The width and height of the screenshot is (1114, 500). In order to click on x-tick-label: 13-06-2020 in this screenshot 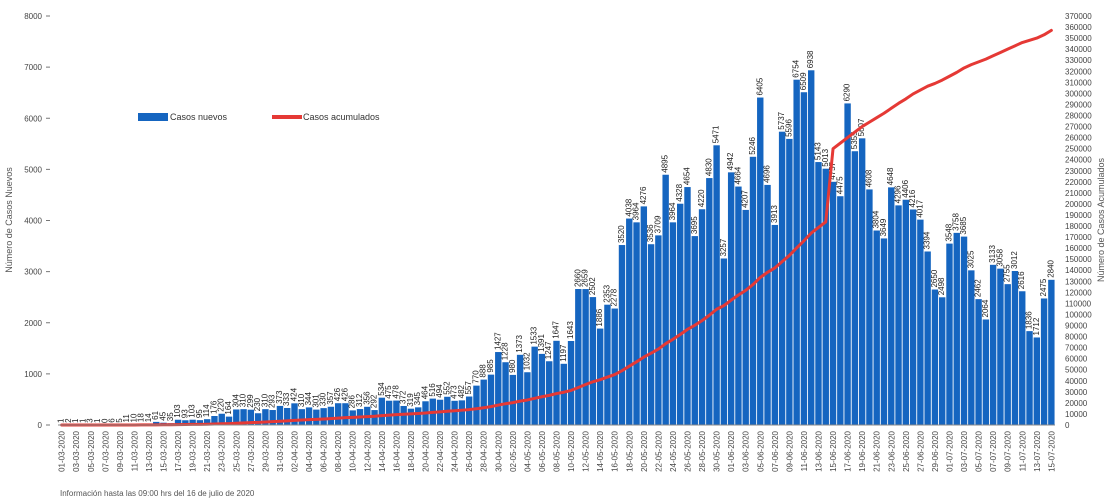, I will do `click(818, 450)`.